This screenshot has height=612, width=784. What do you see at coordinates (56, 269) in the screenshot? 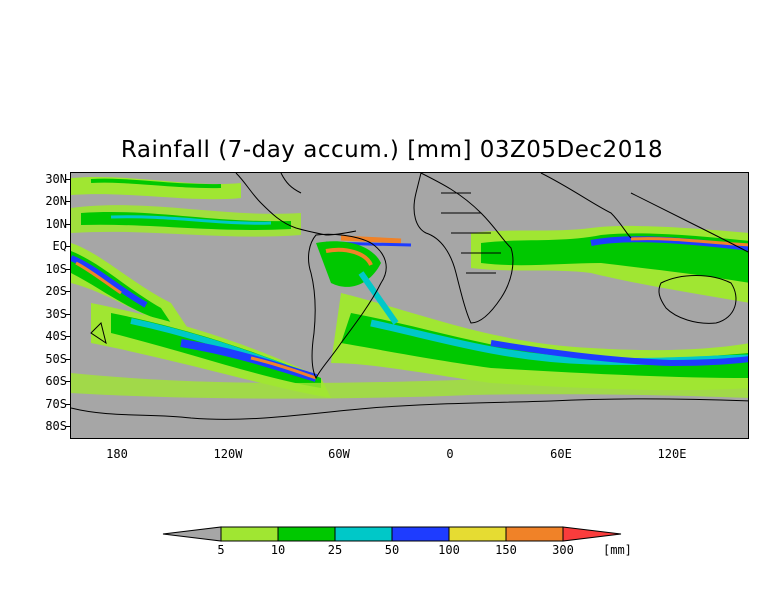
I see `lat-label-10s: 10S` at bounding box center [56, 269].